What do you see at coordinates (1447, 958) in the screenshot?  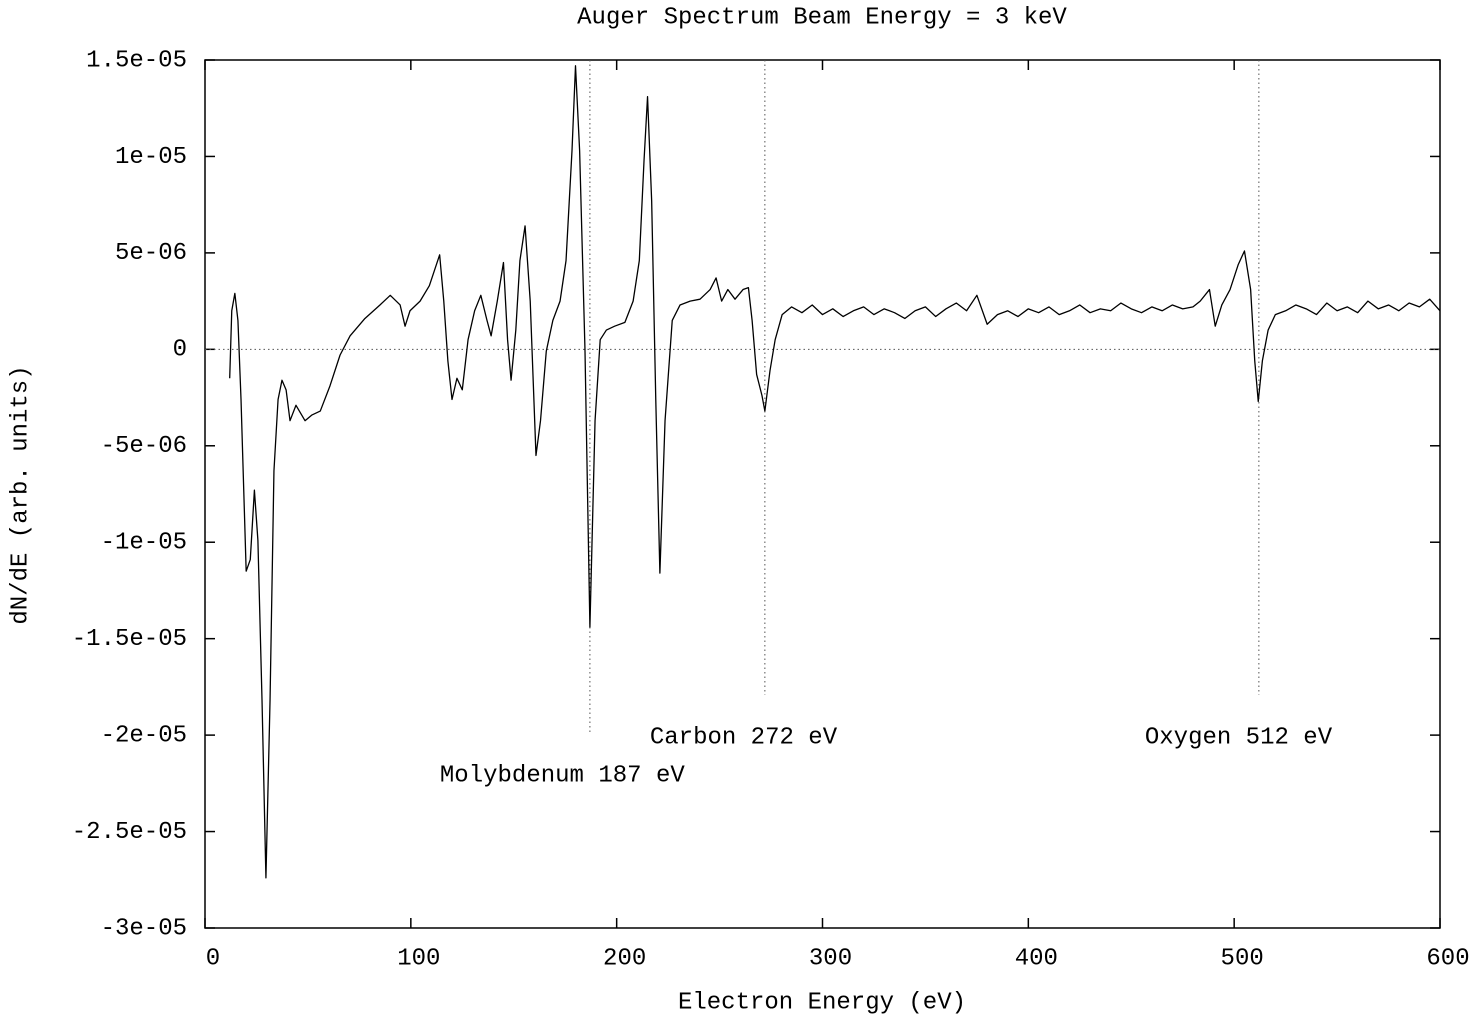 I see `x-tick-label: 600` at bounding box center [1447, 958].